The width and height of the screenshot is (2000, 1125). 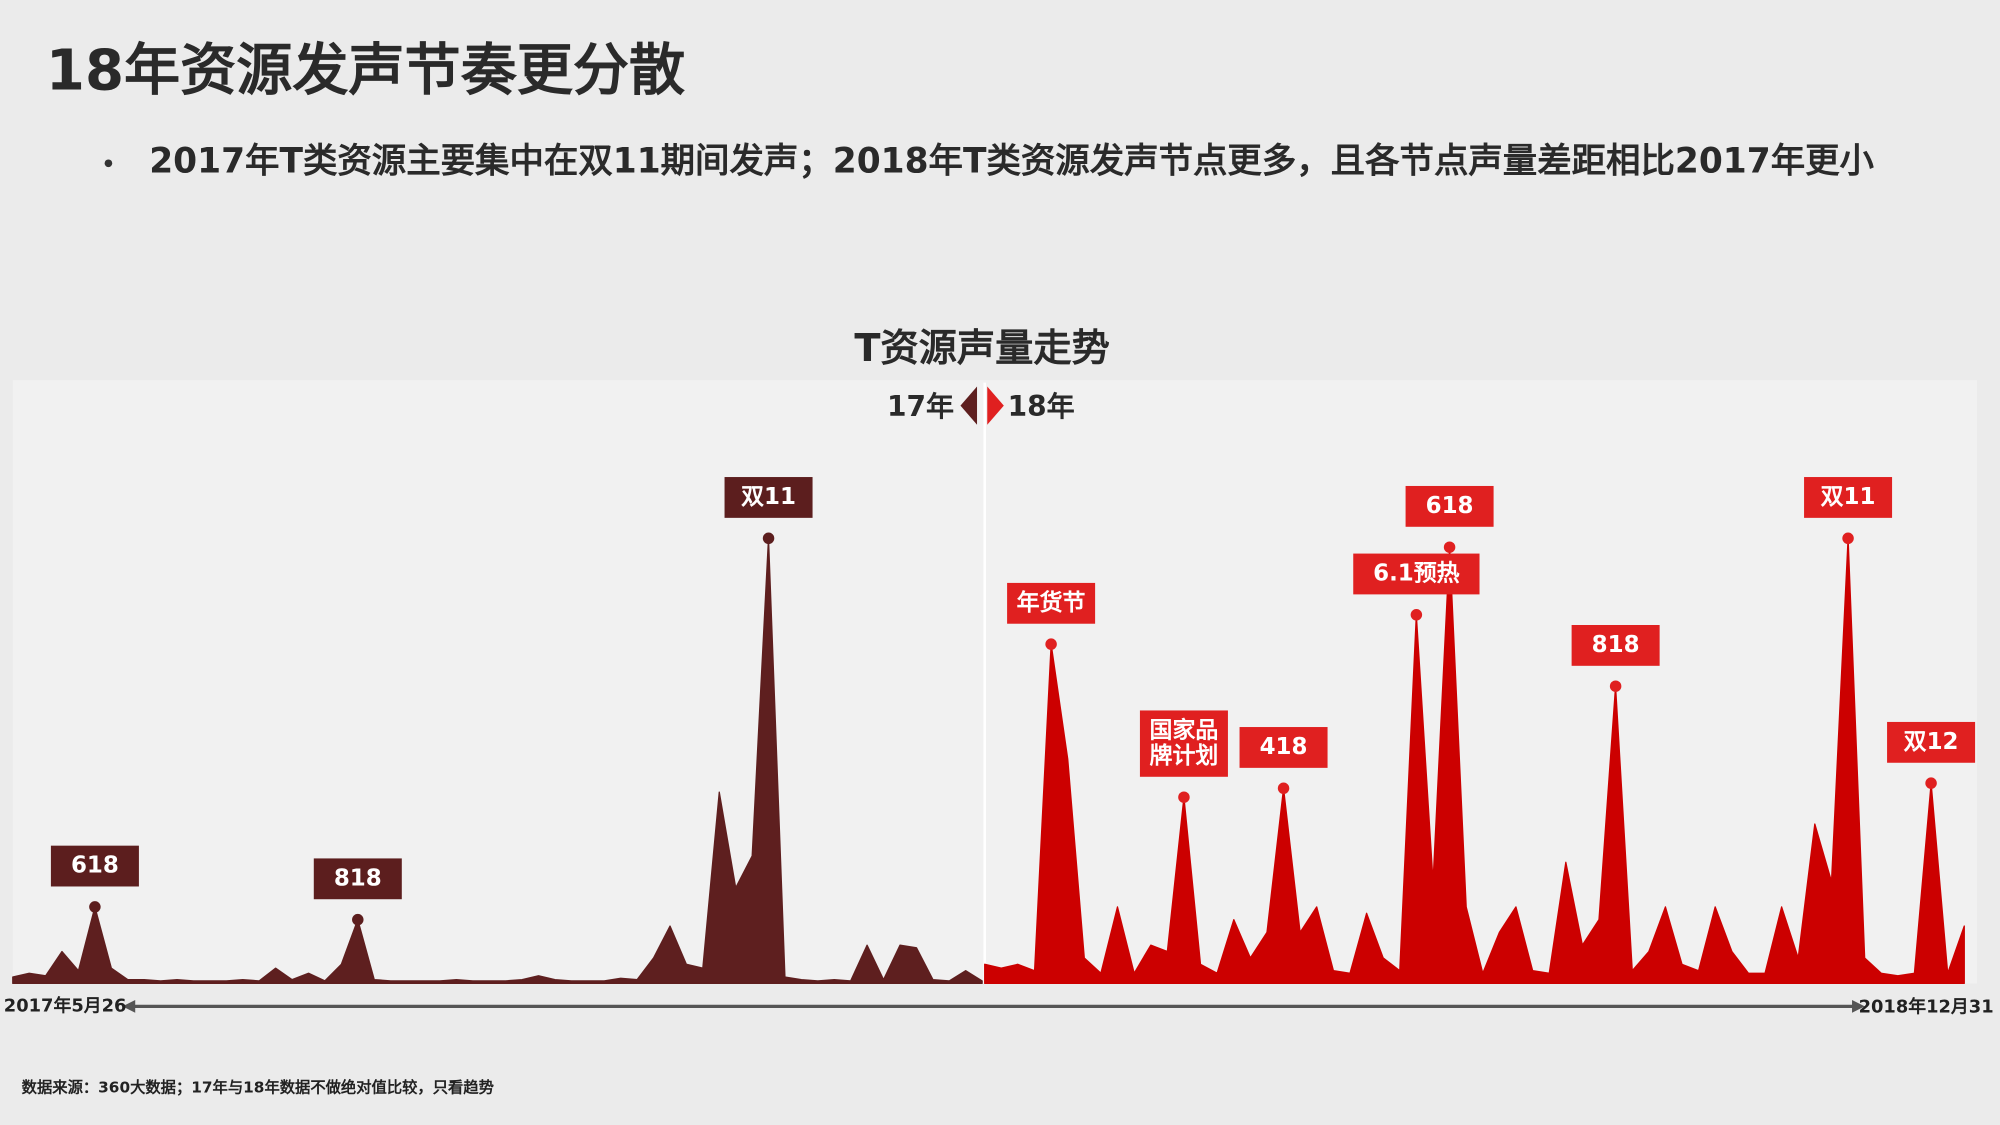 I want to click on source-note: 数据来源：360大数据；17年与18年数据不做绝对值比较，只看趋势, so click(x=258, y=1088).